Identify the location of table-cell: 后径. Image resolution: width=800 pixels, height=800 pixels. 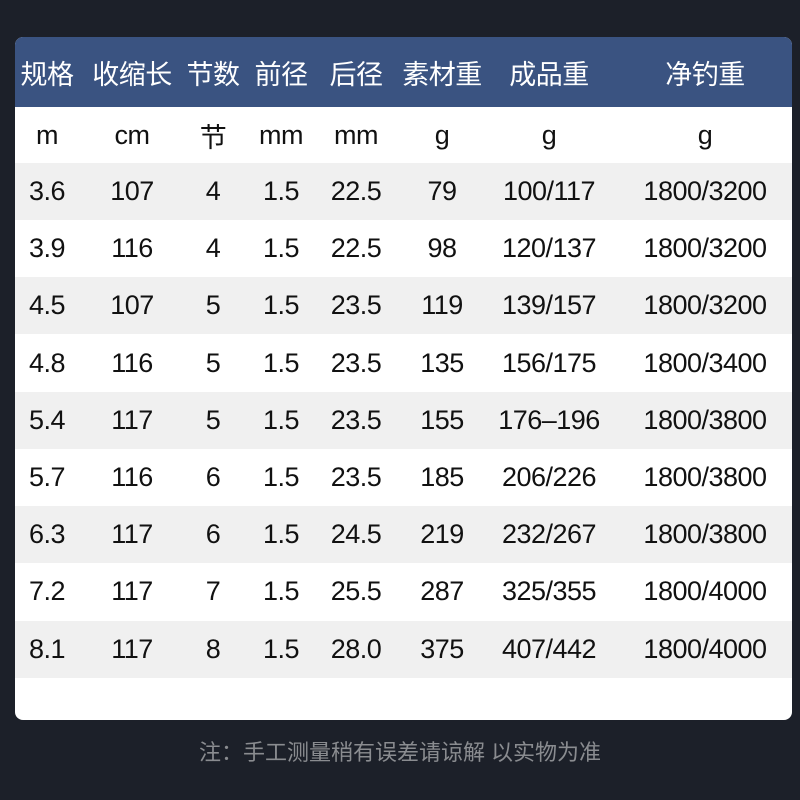
(356, 74).